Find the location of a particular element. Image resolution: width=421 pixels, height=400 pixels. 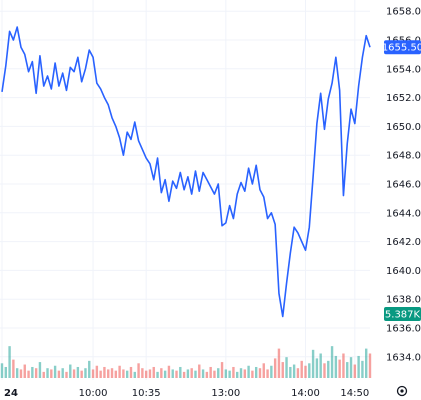

x-tick-label: 14:50 is located at coordinates (354, 393).